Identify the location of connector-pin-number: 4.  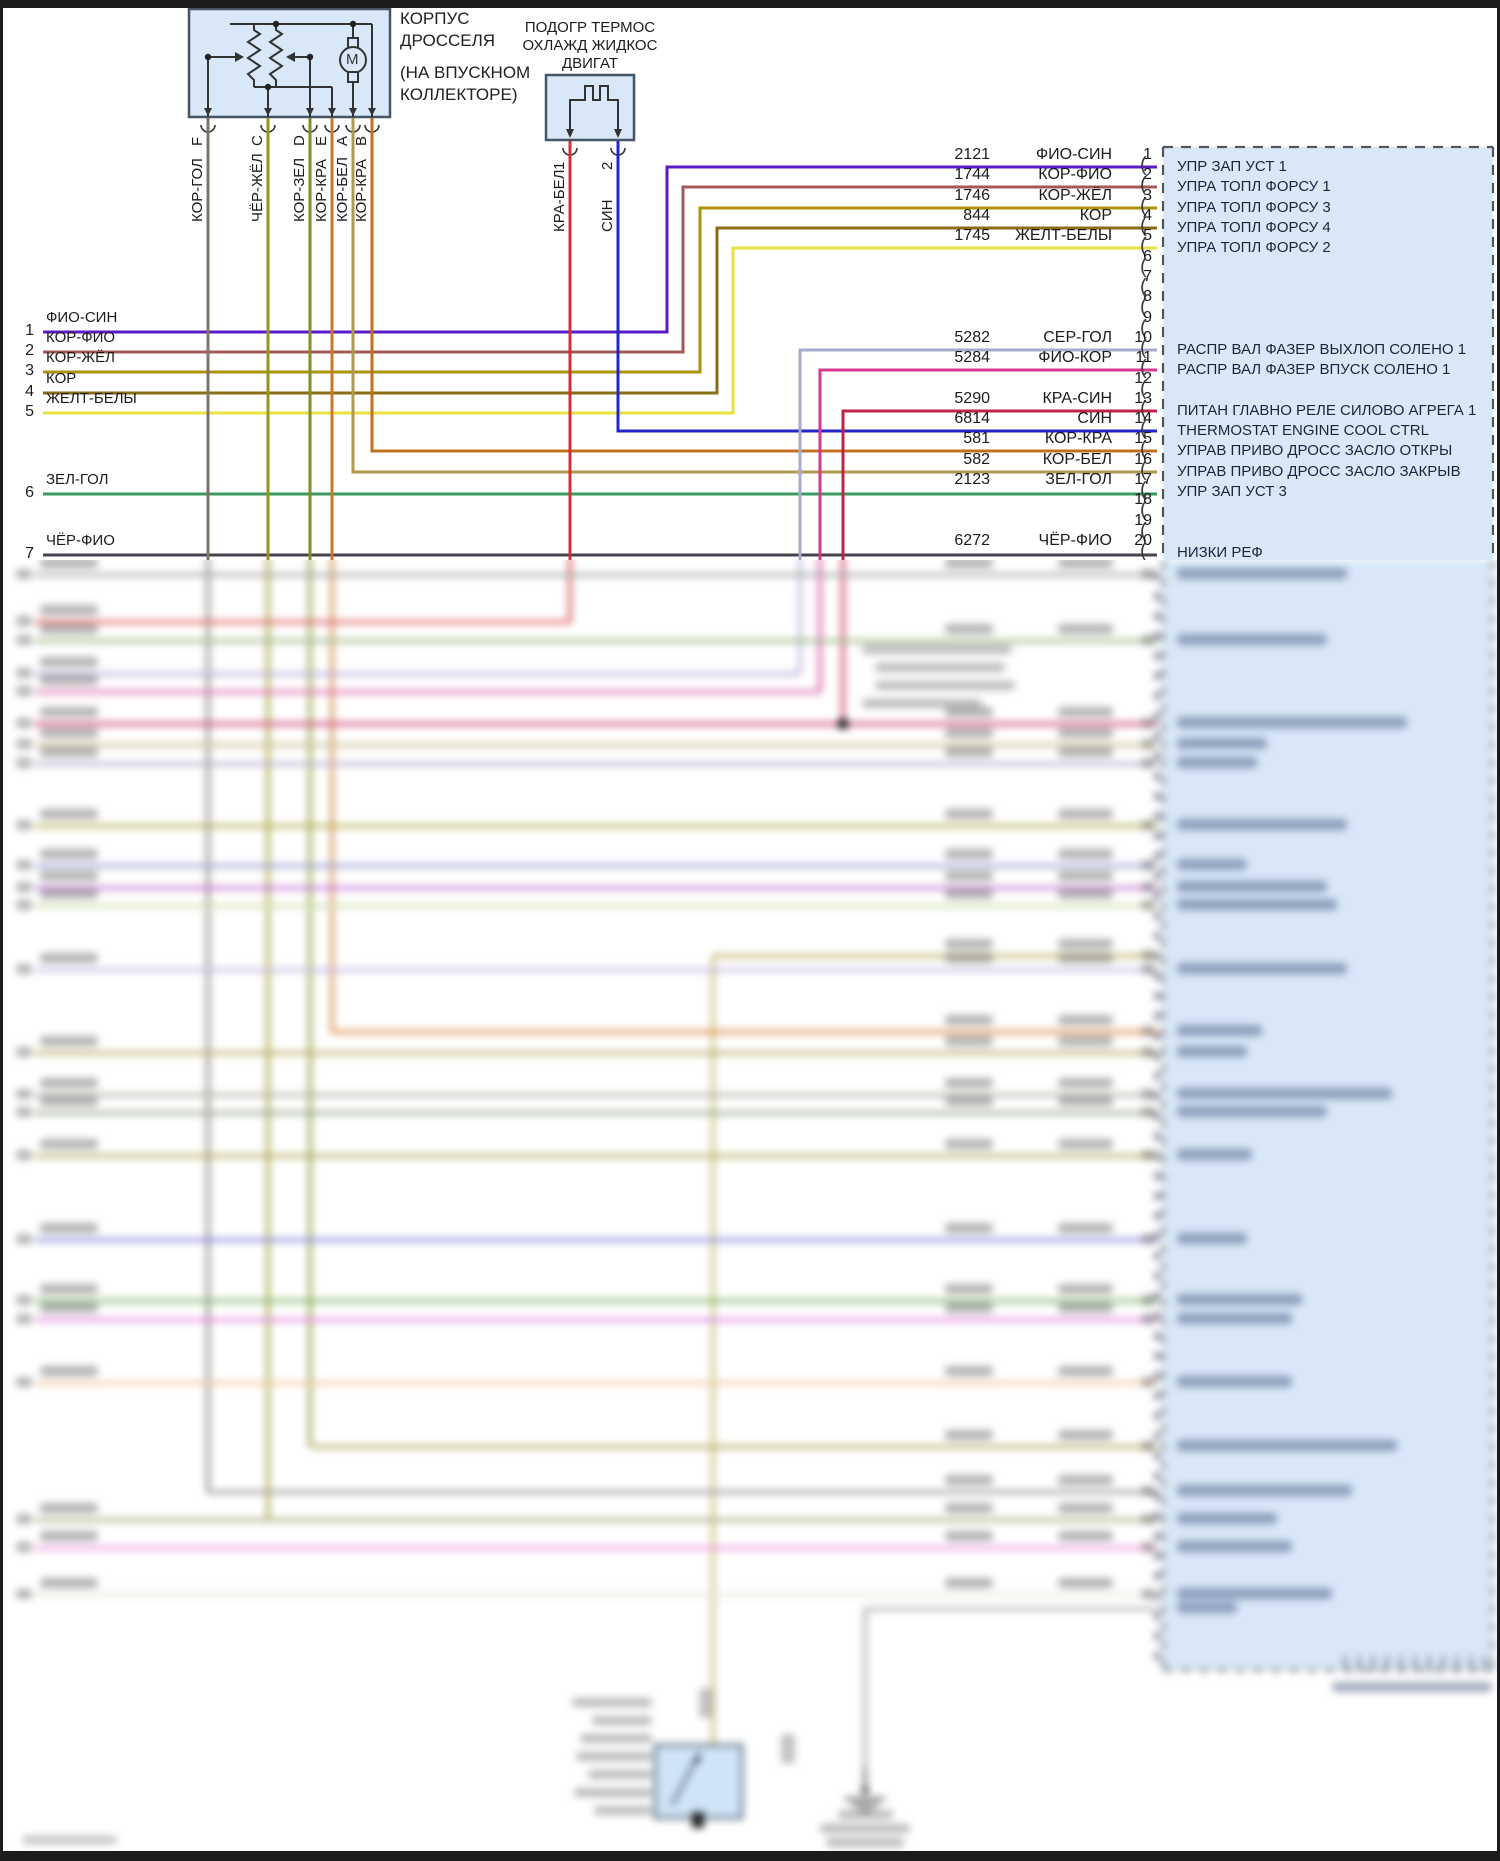
(1147, 215).